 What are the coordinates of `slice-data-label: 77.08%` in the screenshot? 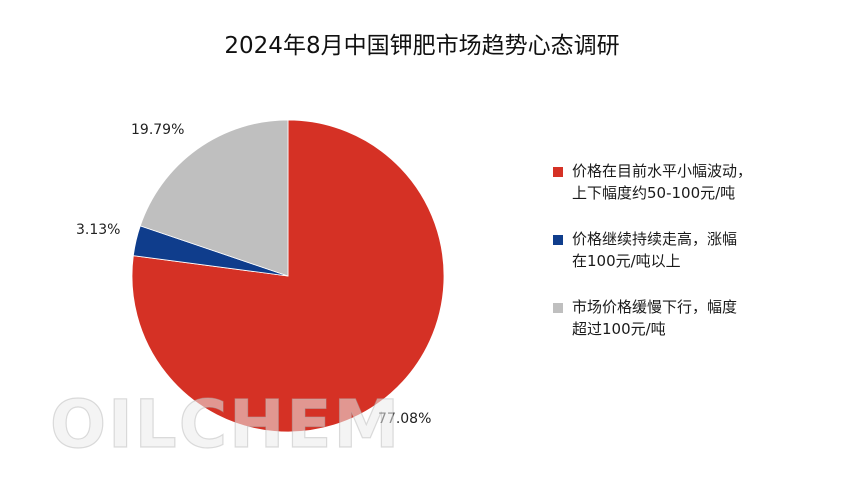 It's located at (404, 419).